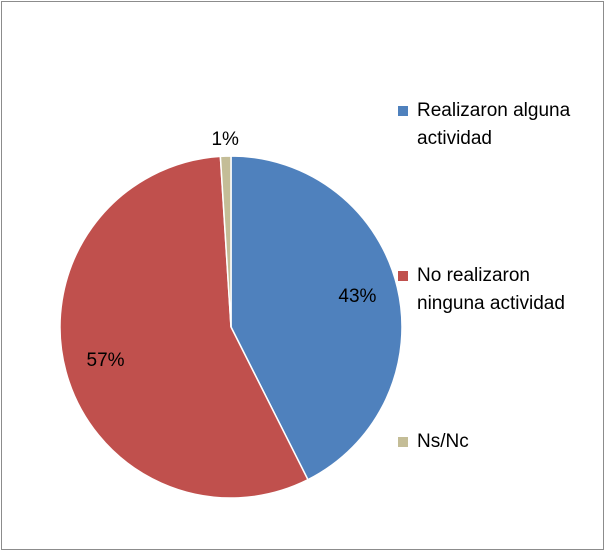 The height and width of the screenshot is (552, 606). I want to click on legend-item: Realizaron alguna actividad, so click(498, 125).